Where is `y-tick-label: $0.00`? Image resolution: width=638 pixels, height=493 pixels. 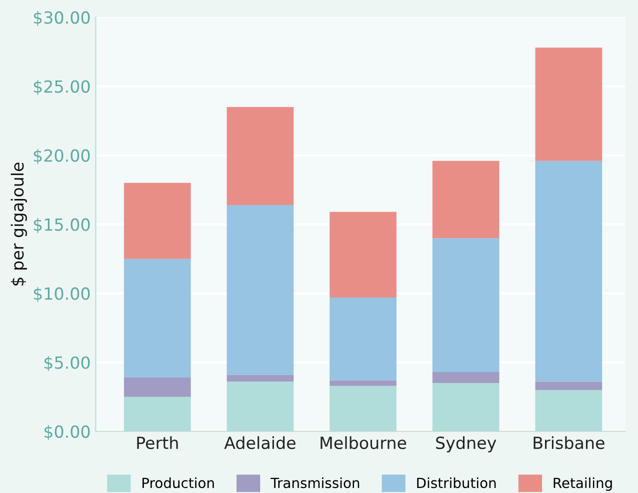
y-tick-label: $0.00 is located at coordinates (67, 432).